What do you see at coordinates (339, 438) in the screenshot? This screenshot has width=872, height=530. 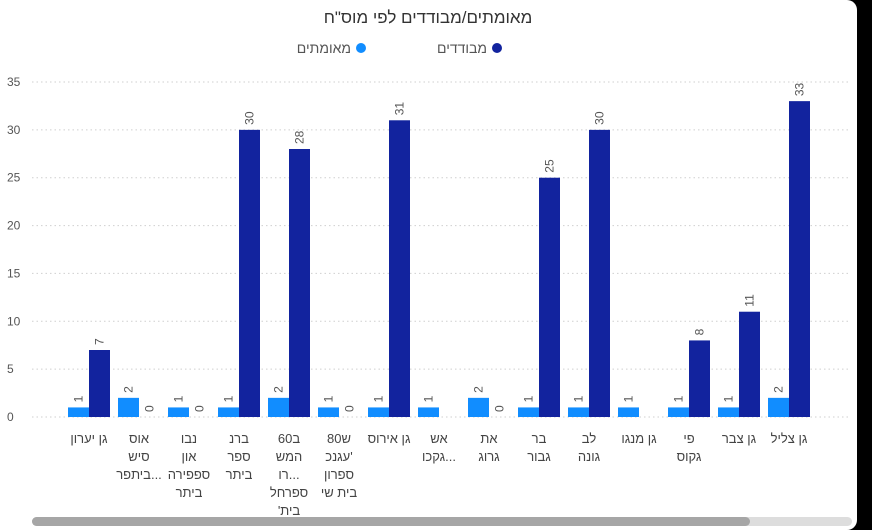 I see `x-category-label: 80ש` at bounding box center [339, 438].